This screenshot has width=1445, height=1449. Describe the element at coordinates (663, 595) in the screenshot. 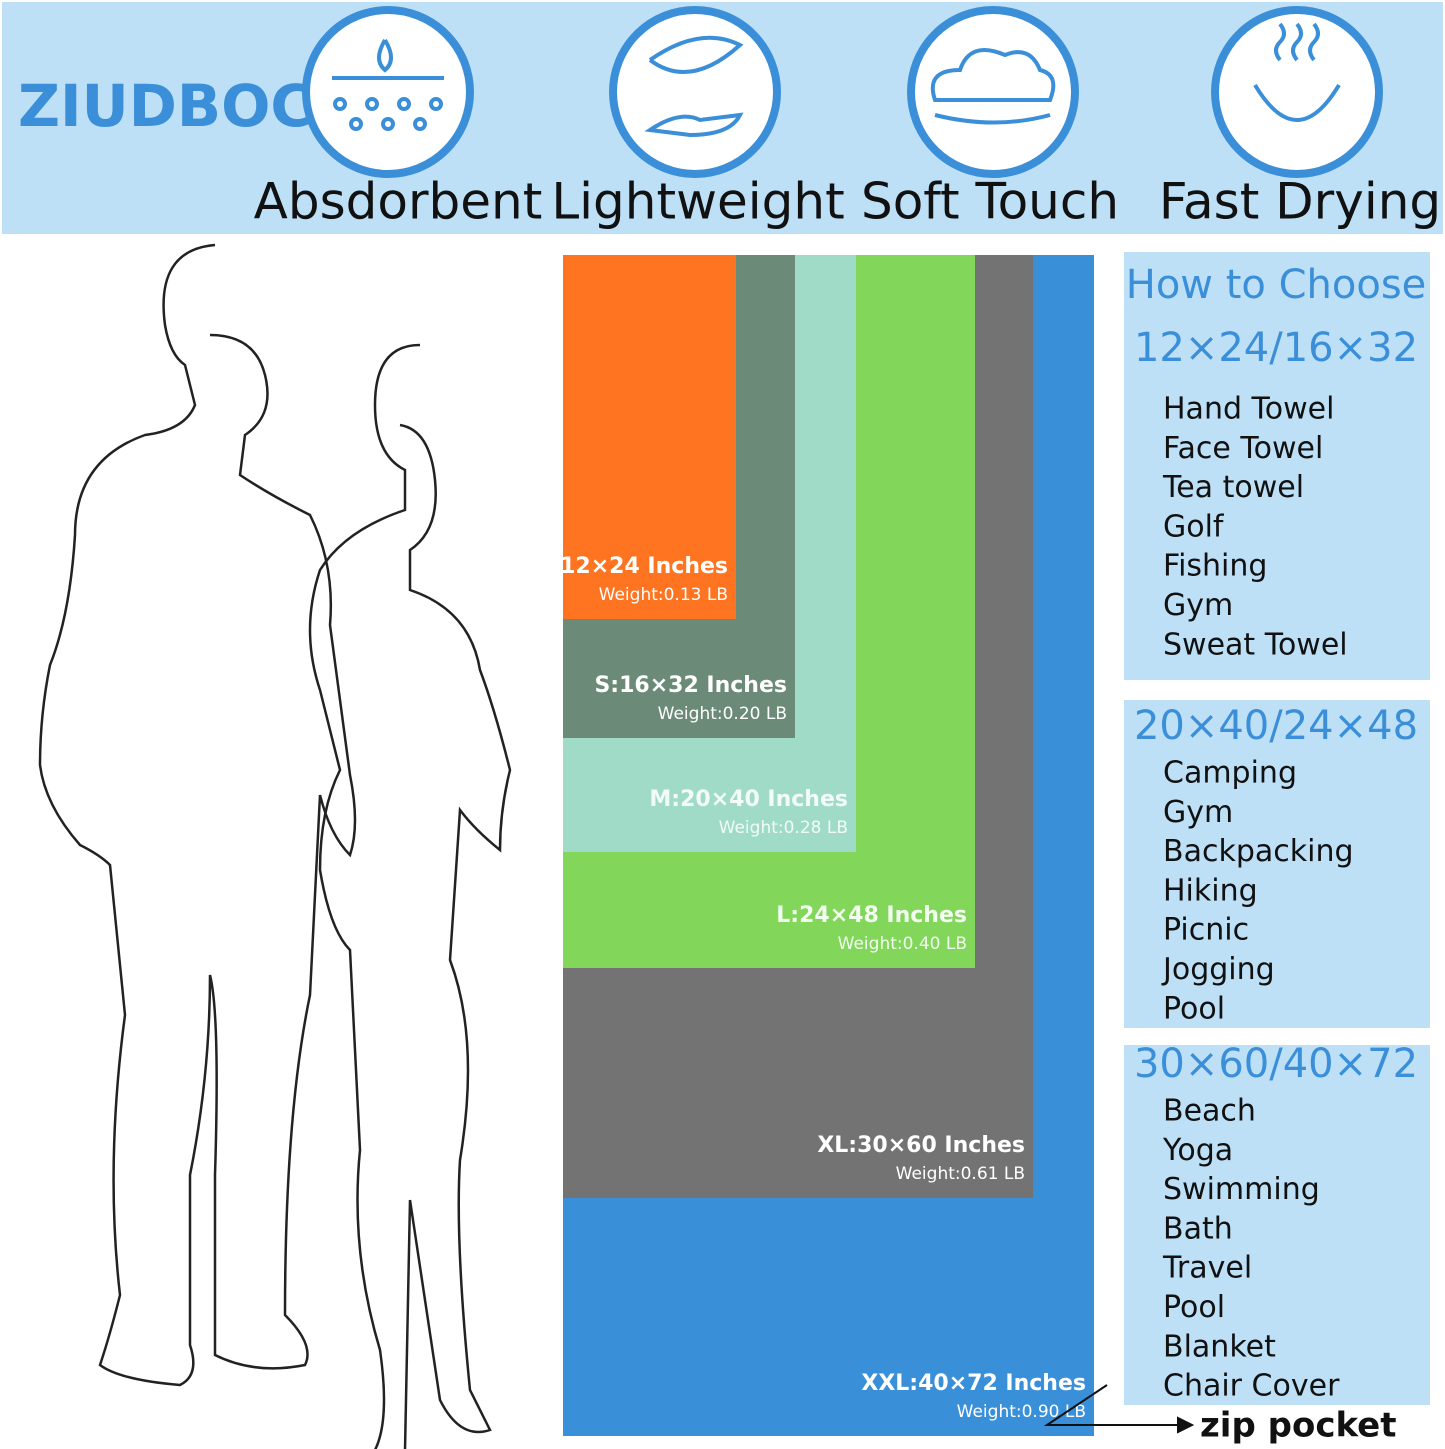

I see `size-weight: Weight:0.13 LB` at that location.